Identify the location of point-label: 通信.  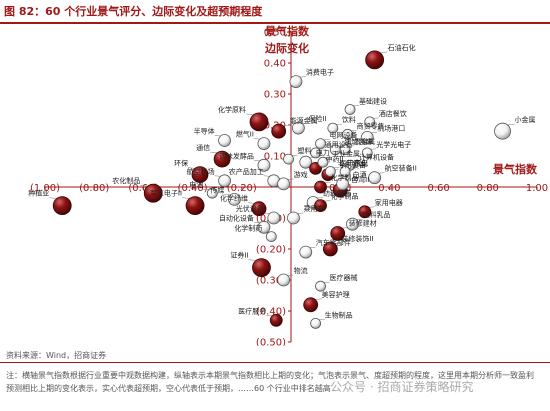
(203, 147).